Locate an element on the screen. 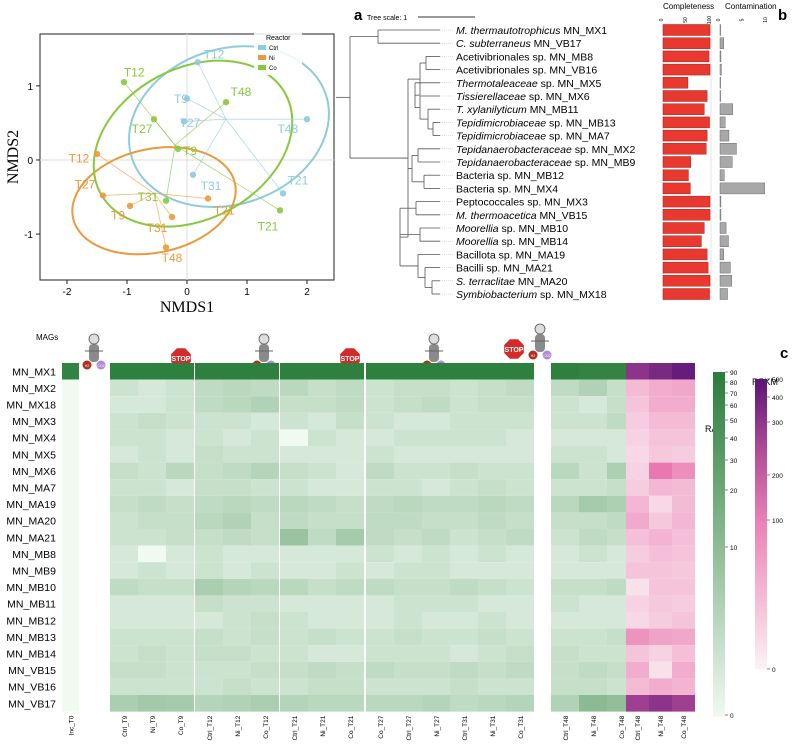  col-label: Co_T9 is located at coordinates (181, 725).